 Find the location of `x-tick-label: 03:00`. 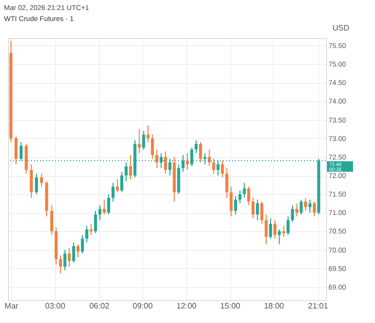

x-tick-label: 03:00 is located at coordinates (55, 306).